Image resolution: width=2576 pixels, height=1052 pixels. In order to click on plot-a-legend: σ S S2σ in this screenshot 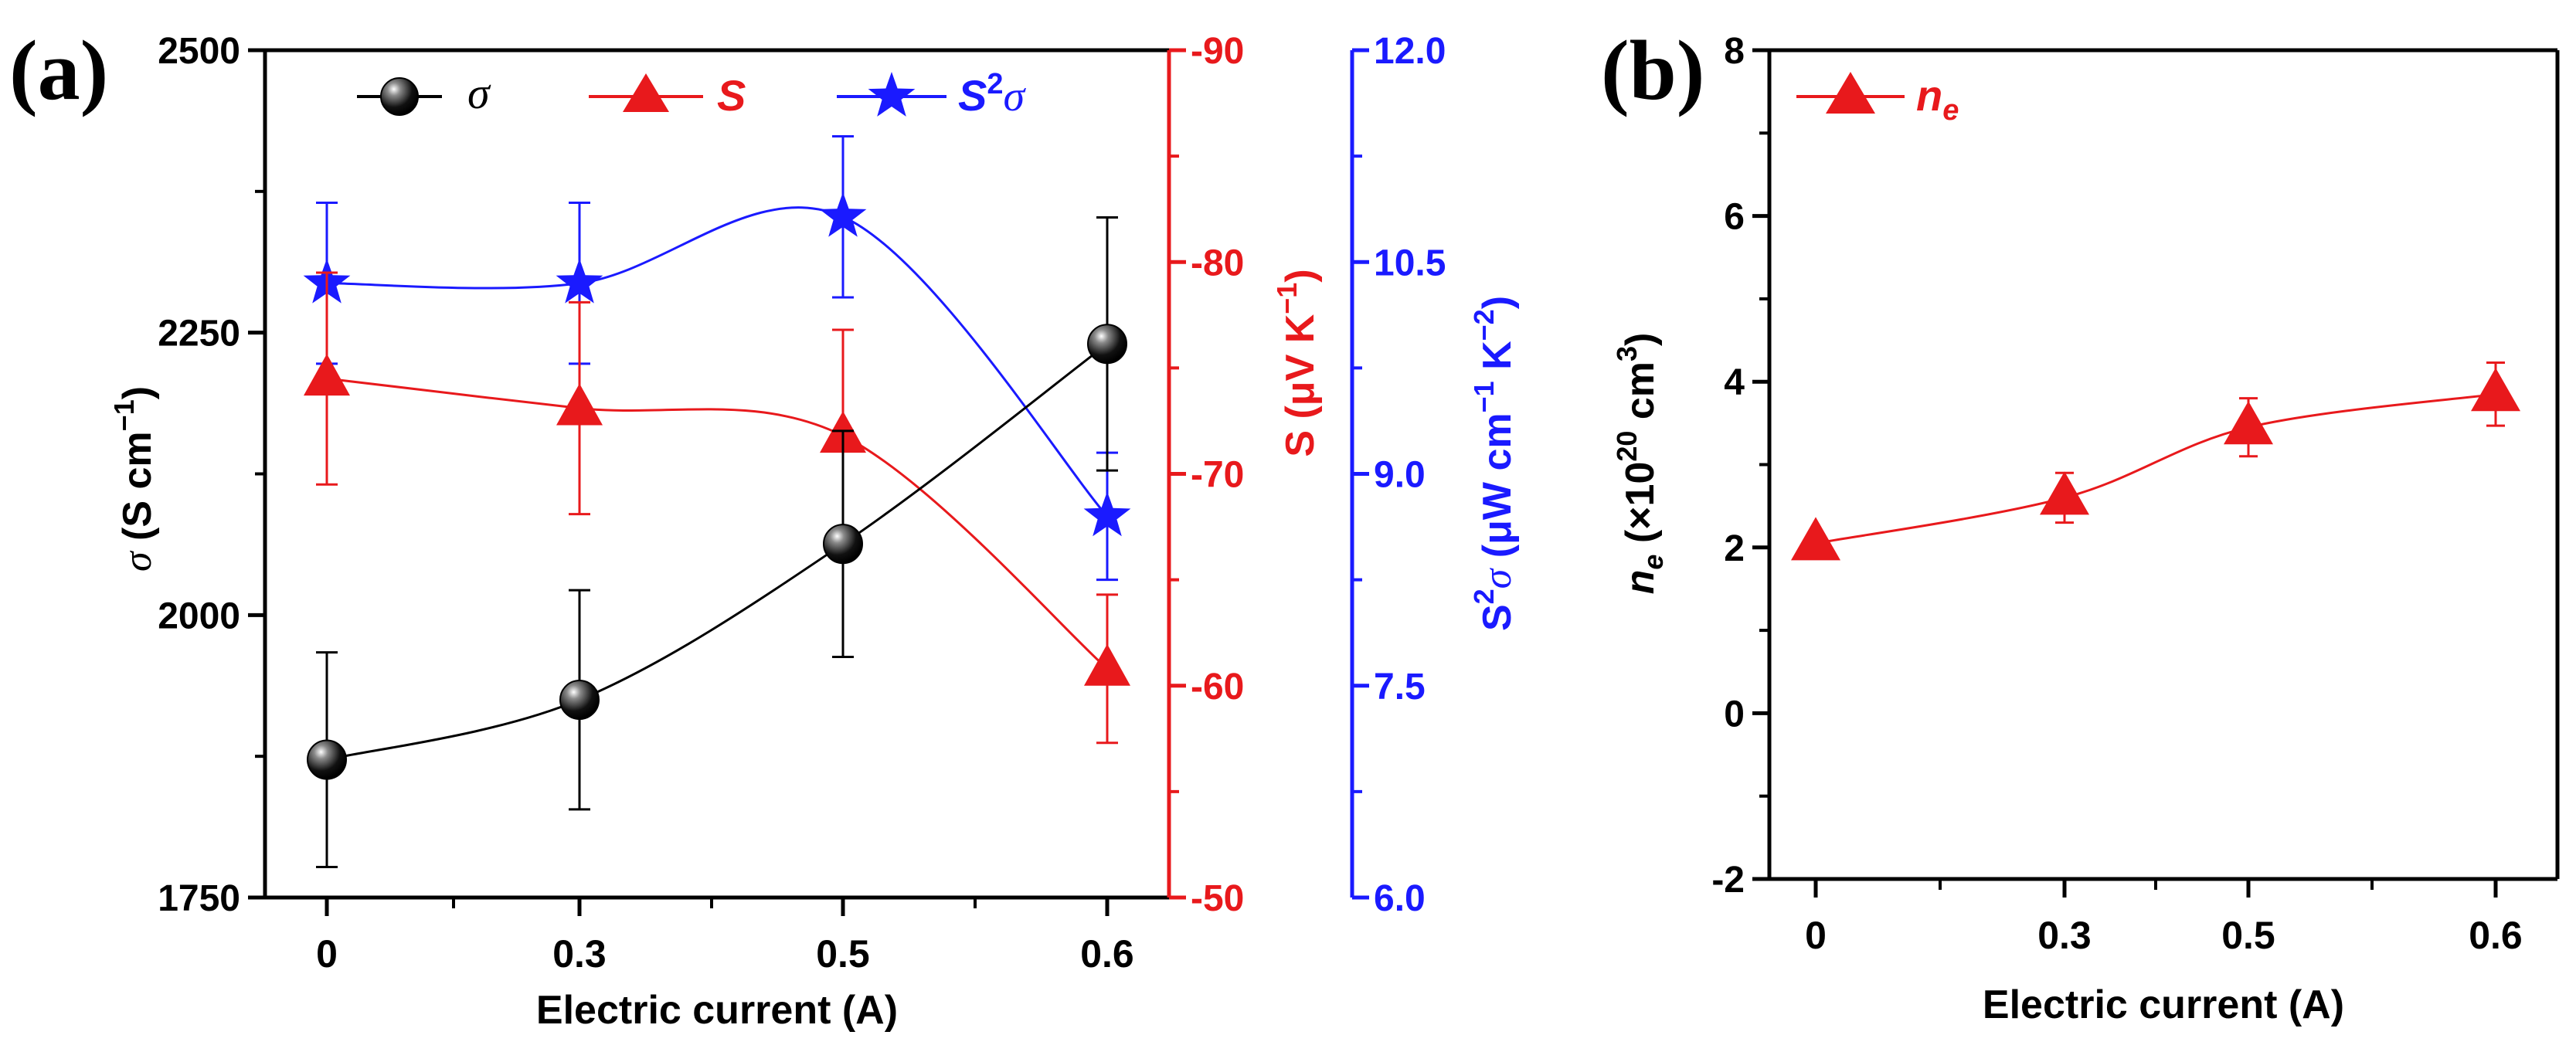, I will do `click(692, 94)`.